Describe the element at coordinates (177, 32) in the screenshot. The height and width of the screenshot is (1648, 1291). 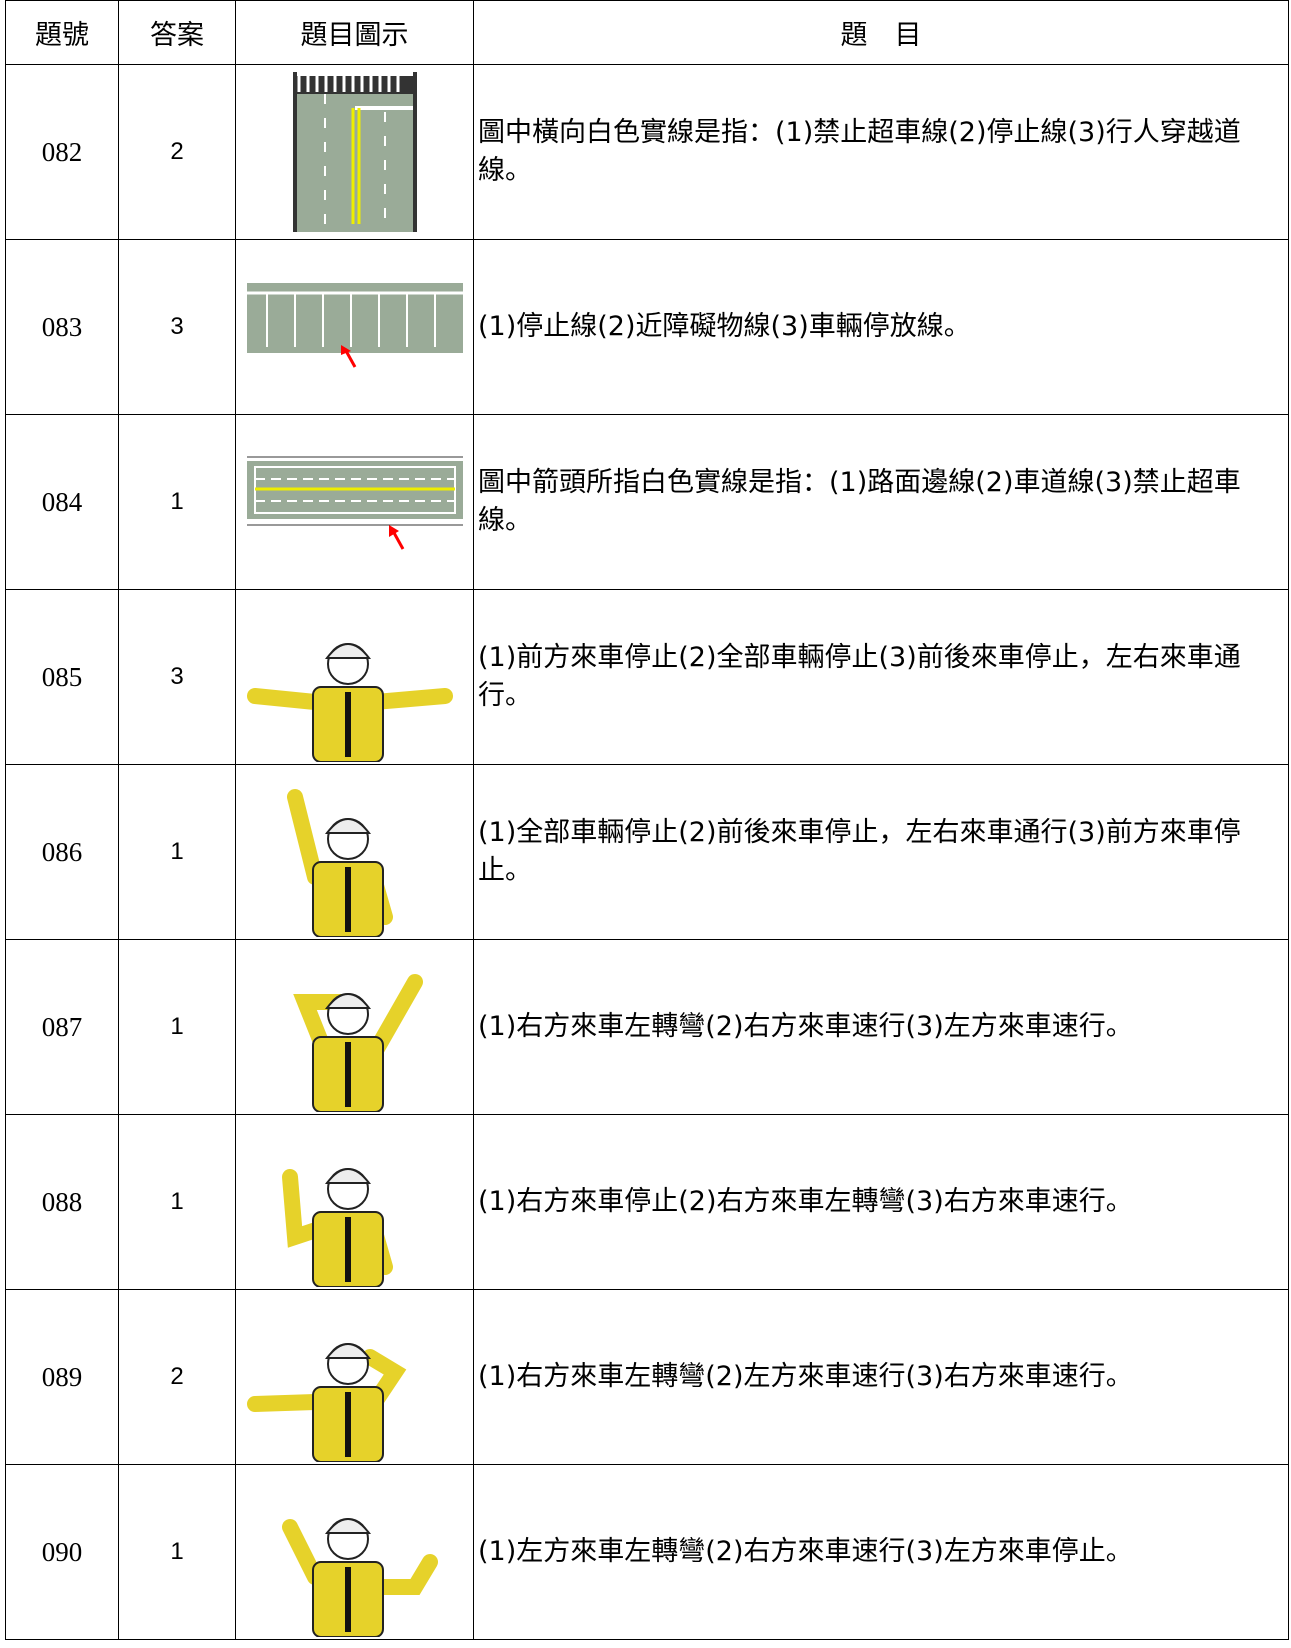
I see `header-cell: 答案` at that location.